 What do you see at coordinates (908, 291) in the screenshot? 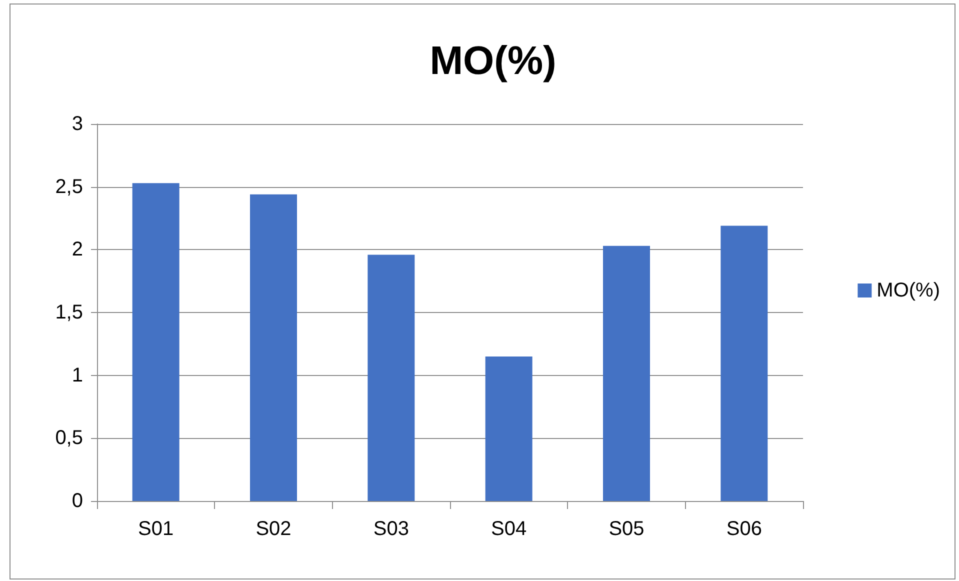
I see `legend-label: MO(%)` at bounding box center [908, 291].